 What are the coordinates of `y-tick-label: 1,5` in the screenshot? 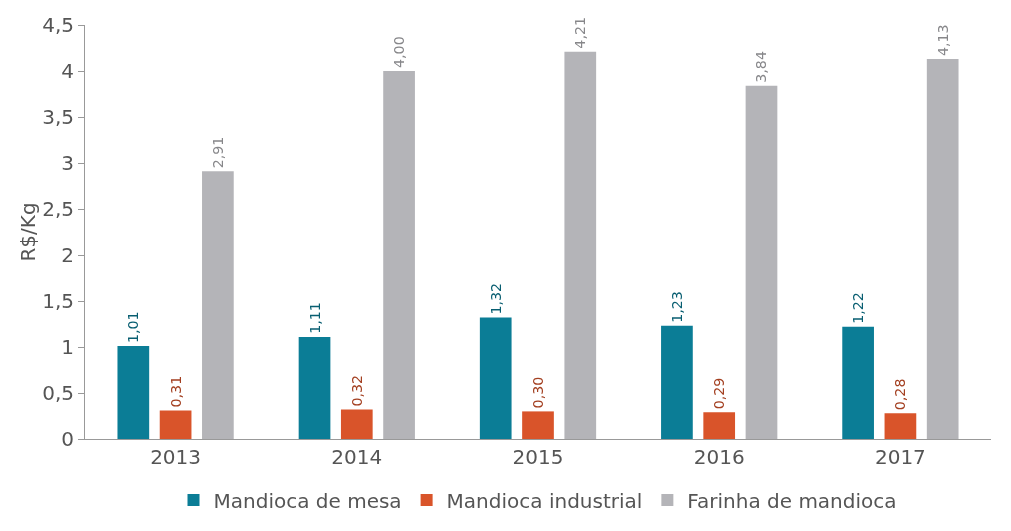 It's located at (58, 301).